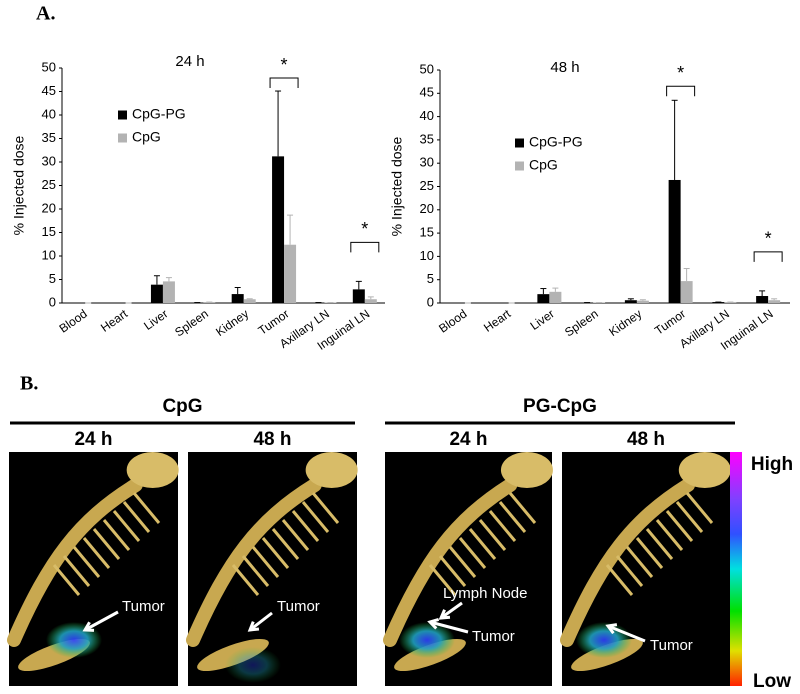 The width and height of the screenshot is (800, 694). What do you see at coordinates (560, 406) in the screenshot?
I see `group-title: PG-CpG` at bounding box center [560, 406].